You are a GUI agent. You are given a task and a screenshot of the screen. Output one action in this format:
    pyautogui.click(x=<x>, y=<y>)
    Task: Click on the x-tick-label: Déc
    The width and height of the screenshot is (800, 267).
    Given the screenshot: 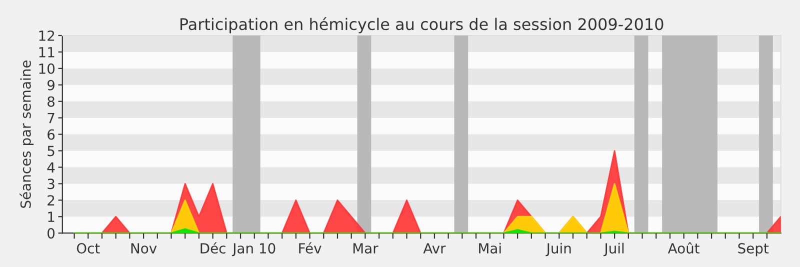 What is the action you would take?
    pyautogui.click(x=213, y=248)
    